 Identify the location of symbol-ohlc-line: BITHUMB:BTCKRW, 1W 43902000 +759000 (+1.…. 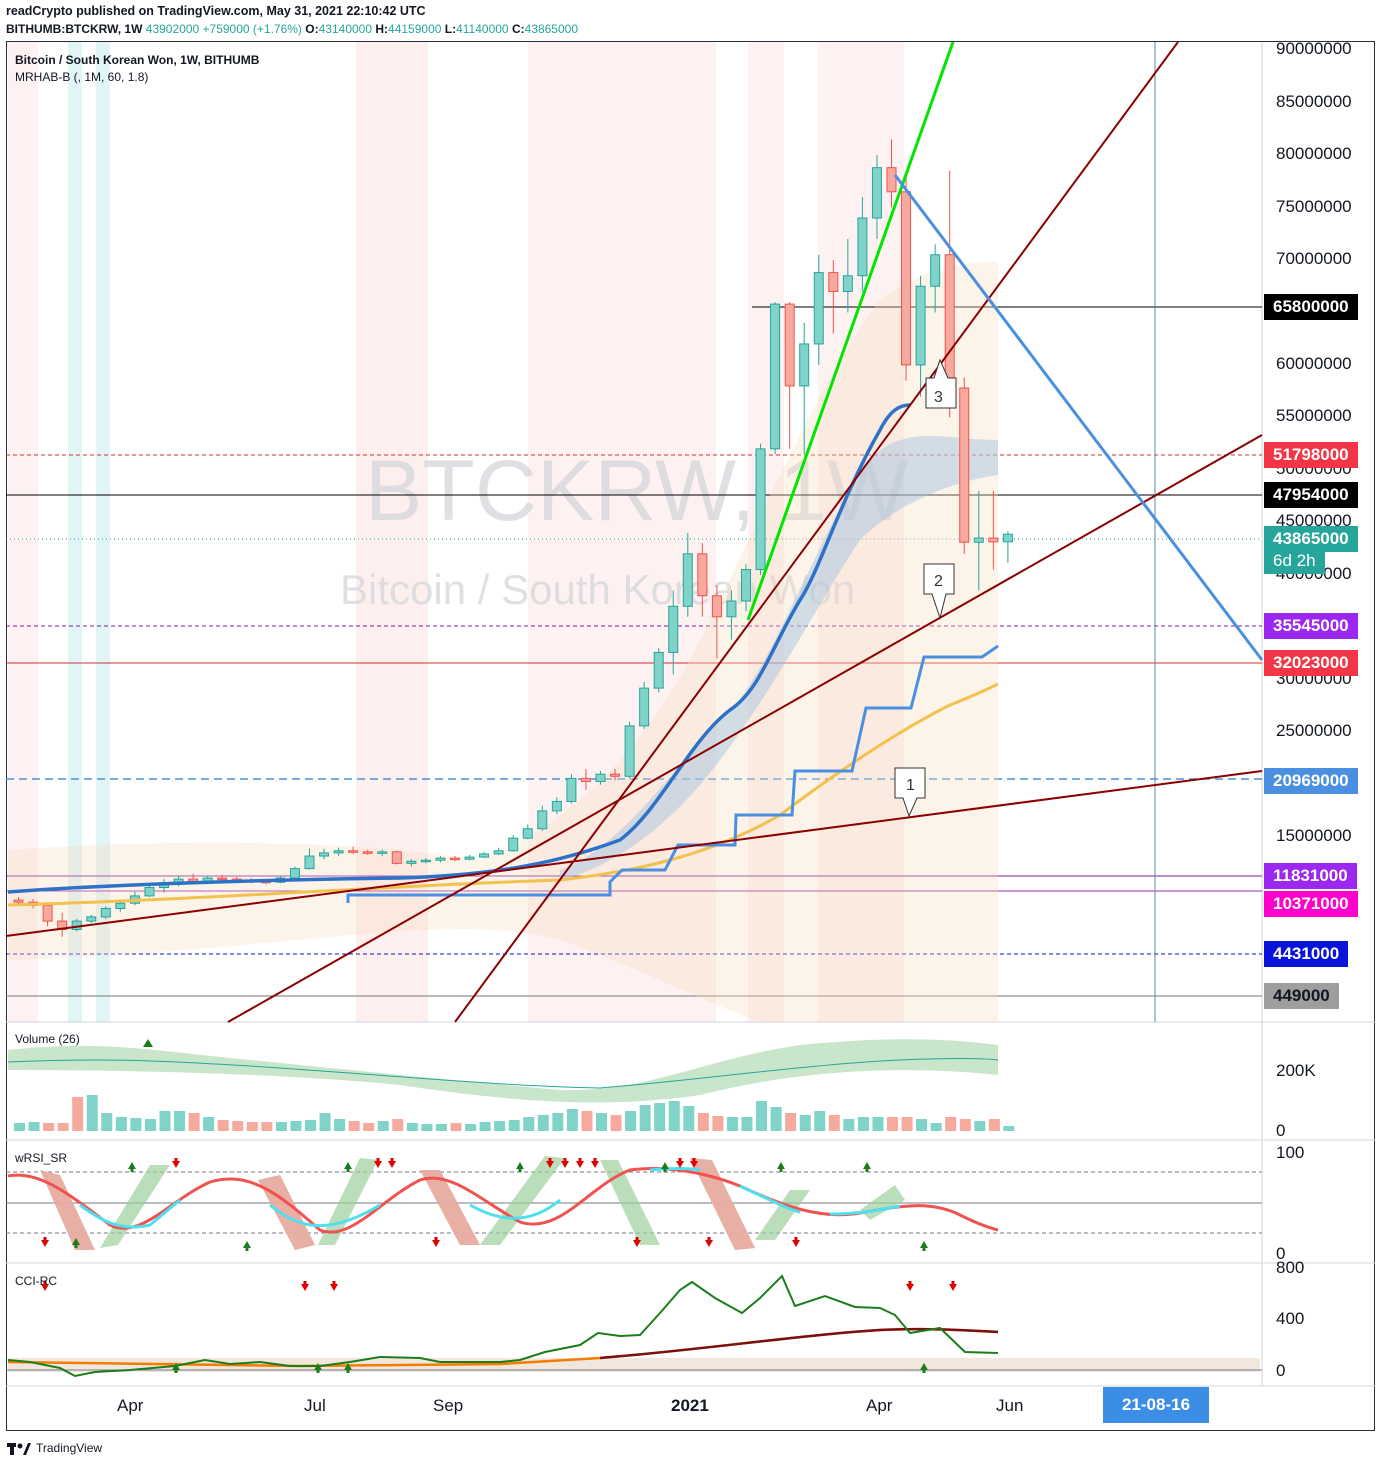
(292, 29).